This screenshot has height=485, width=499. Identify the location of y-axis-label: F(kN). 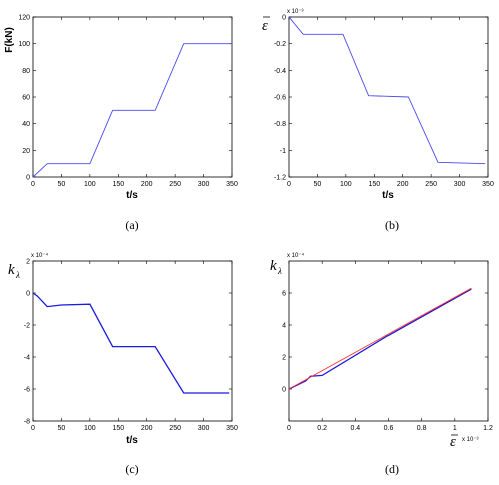
(9, 40).